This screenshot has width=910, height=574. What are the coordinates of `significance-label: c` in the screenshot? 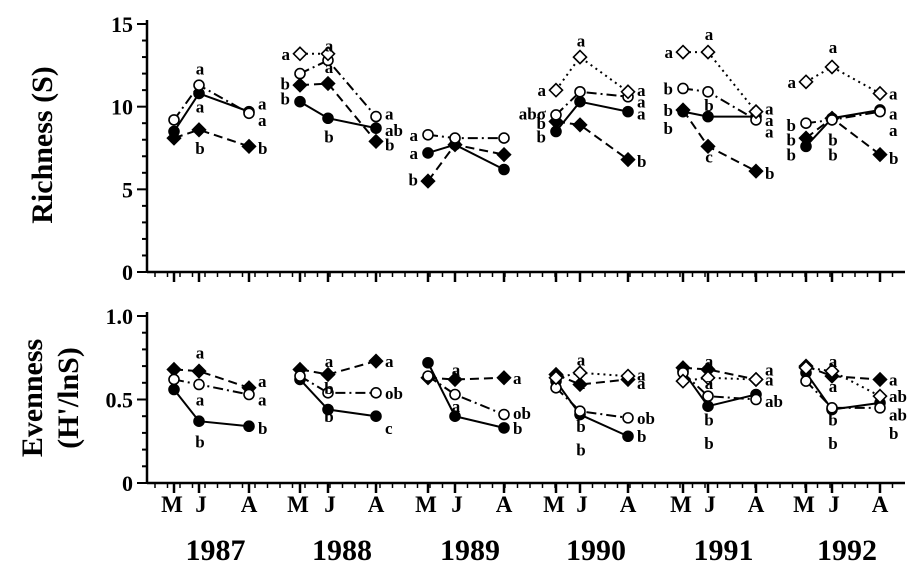 It's located at (389, 428).